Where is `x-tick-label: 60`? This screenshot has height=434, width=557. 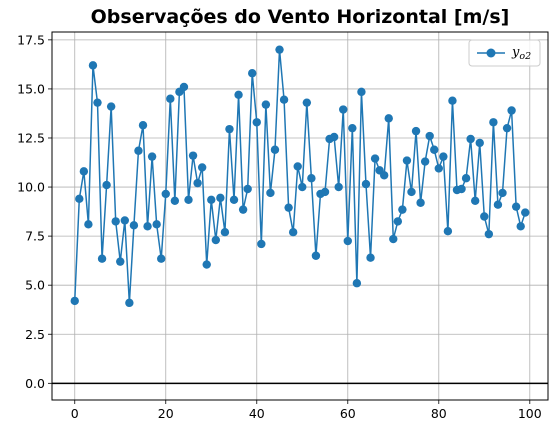
x-tick-label: 60 is located at coordinates (348, 413).